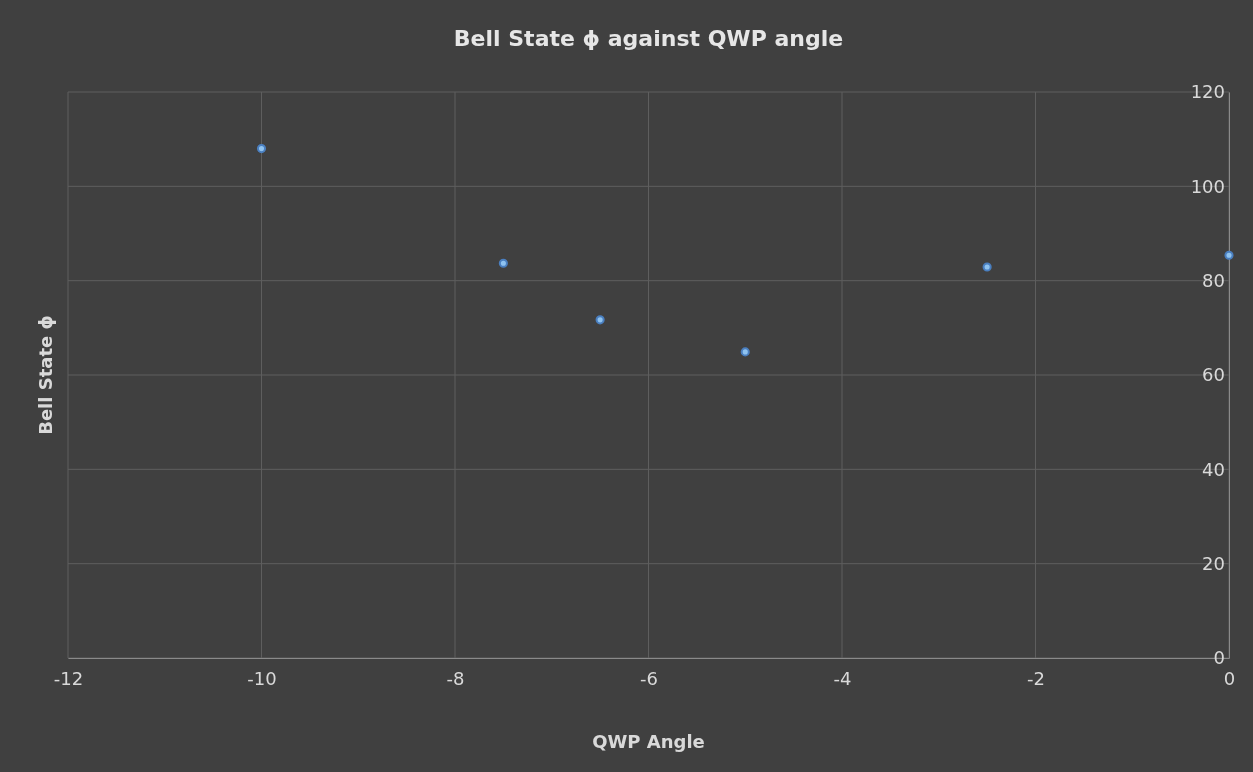 The height and width of the screenshot is (772, 1253). What do you see at coordinates (455, 678) in the screenshot?
I see `x-tick-label: -8` at bounding box center [455, 678].